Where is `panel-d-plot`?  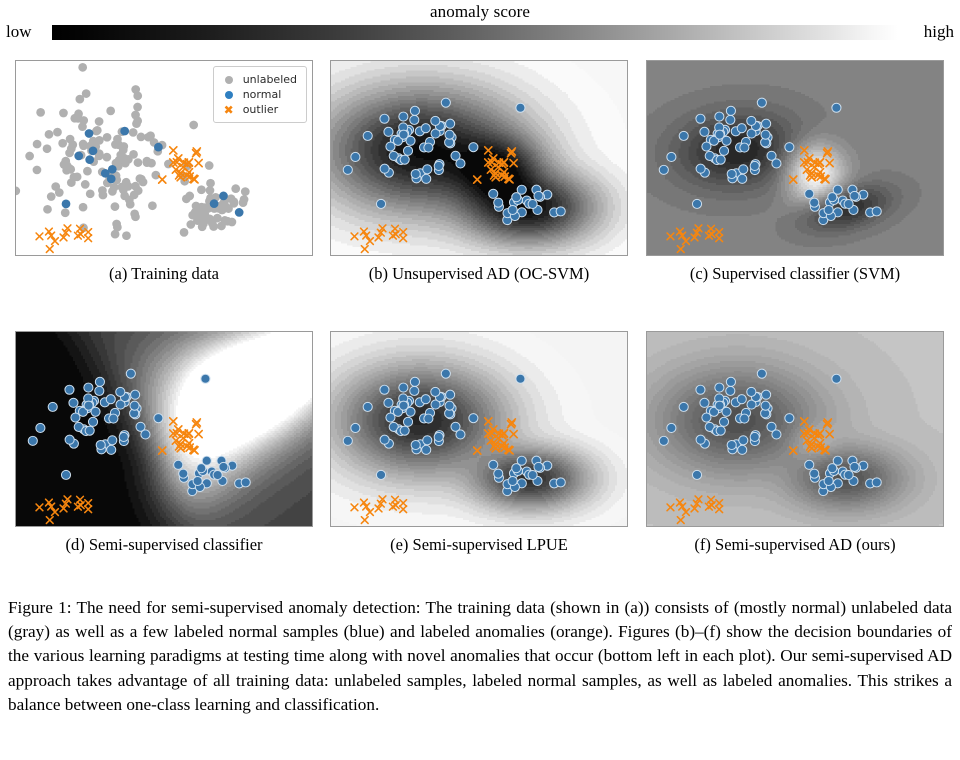 panel-d-plot is located at coordinates (164, 429).